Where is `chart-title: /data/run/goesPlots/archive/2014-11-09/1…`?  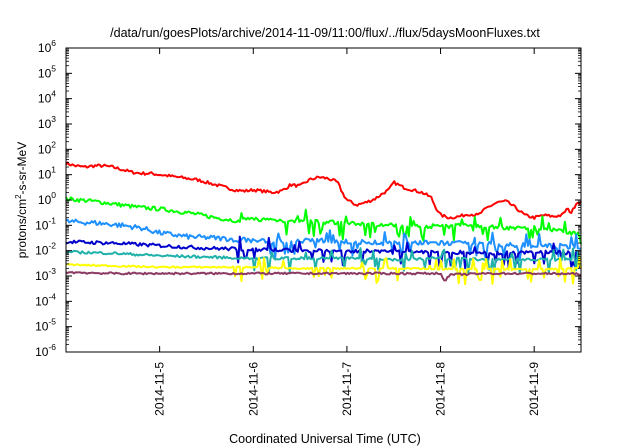 chart-title: /data/run/goesPlots/archive/2014-11-09/1… is located at coordinates (325, 33).